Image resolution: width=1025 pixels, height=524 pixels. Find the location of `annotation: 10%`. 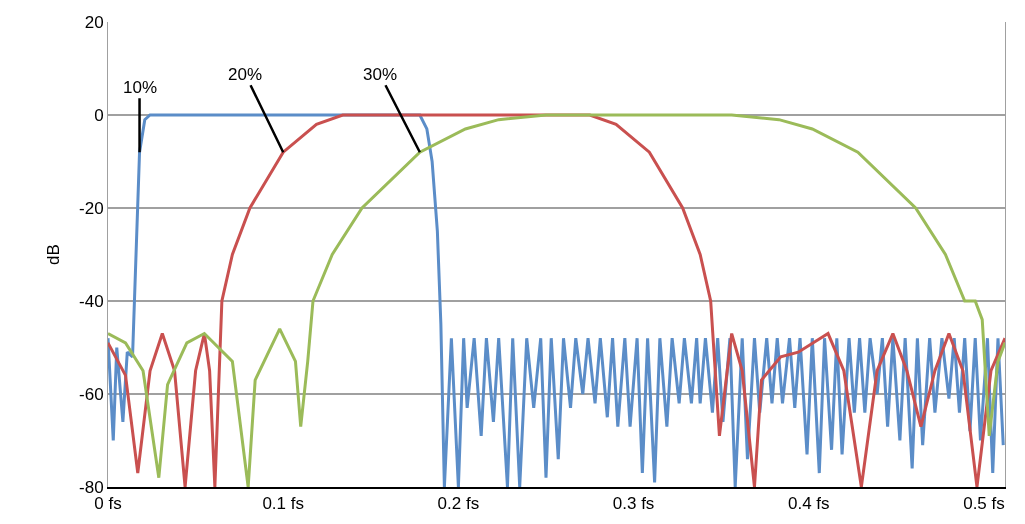

annotation: 10% is located at coordinates (140, 87).